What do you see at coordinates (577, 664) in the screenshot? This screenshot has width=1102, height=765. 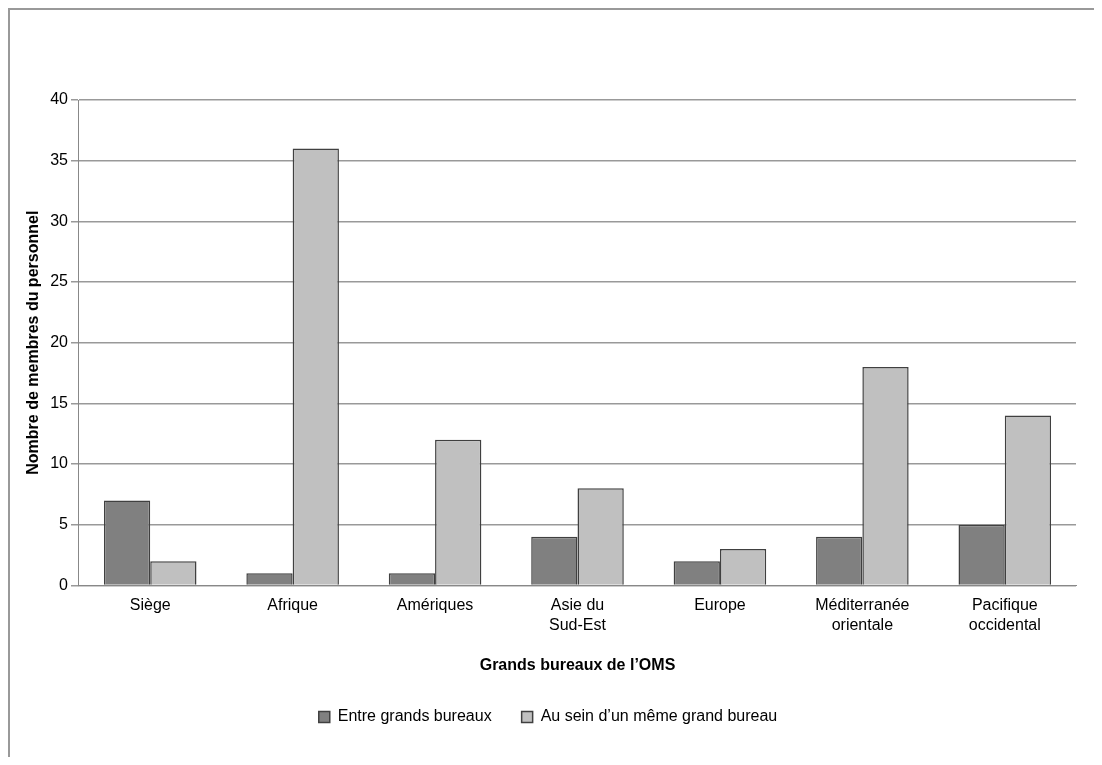 I see `x-axis-title: Grands bureaux de l’OMS` at bounding box center [577, 664].